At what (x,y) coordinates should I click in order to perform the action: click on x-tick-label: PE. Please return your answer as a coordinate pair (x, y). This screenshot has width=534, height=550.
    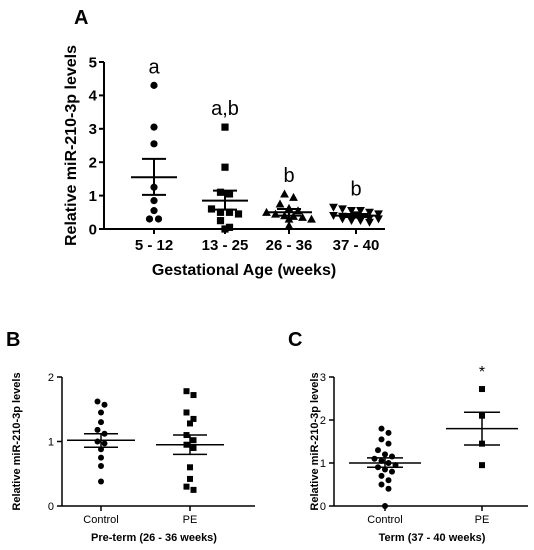
    Looking at the image, I should click on (482, 520).